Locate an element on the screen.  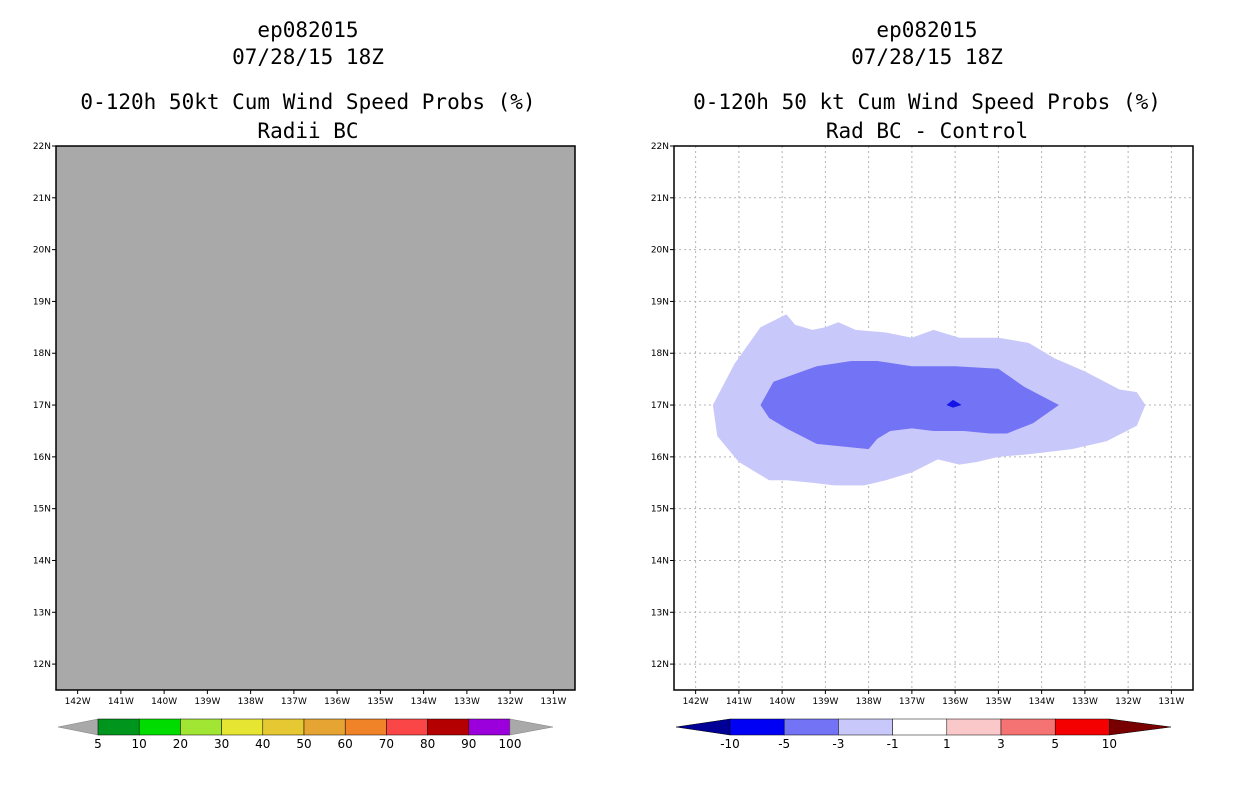
right-chart-title: 0-120h 50 kt Cum Wind Speed Probs (%) is located at coordinates (927, 102).